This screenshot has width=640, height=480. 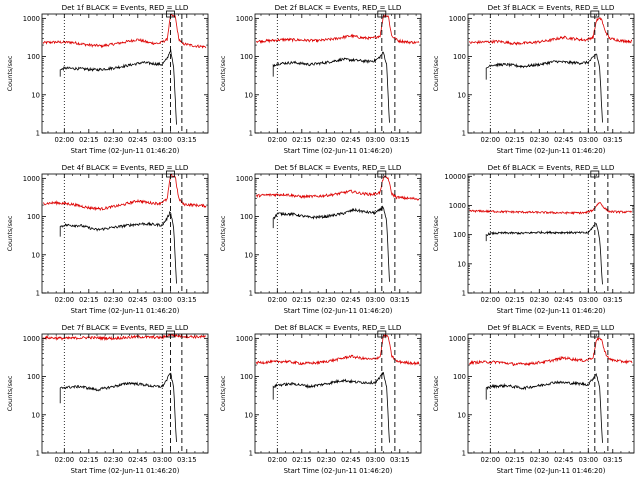 I want to click on panel-title: Det 6f BLACK = Events, RED = LLD, so click(x=551, y=167).